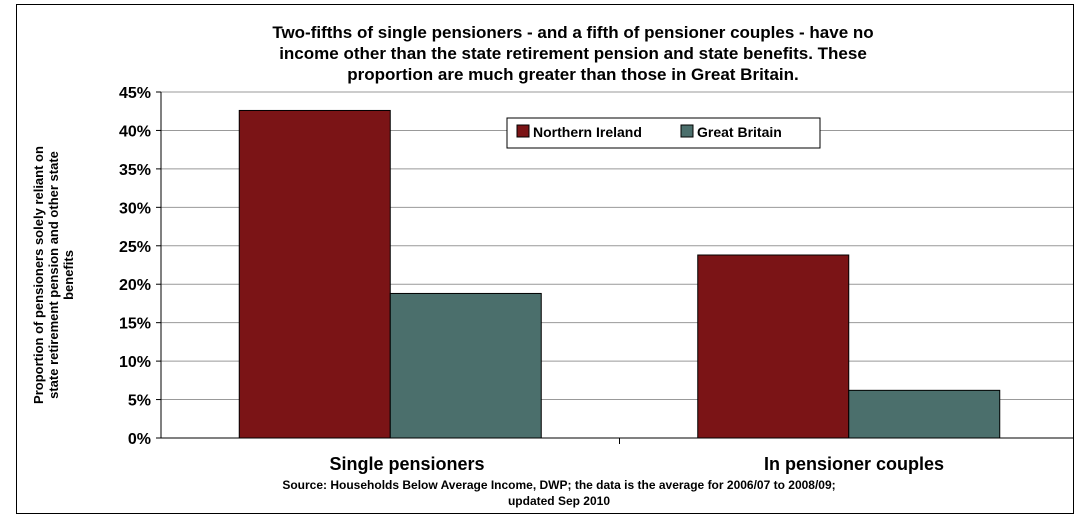  What do you see at coordinates (587, 132) in the screenshot?
I see `legend-label-northern-ireland: Northern Ireland` at bounding box center [587, 132].